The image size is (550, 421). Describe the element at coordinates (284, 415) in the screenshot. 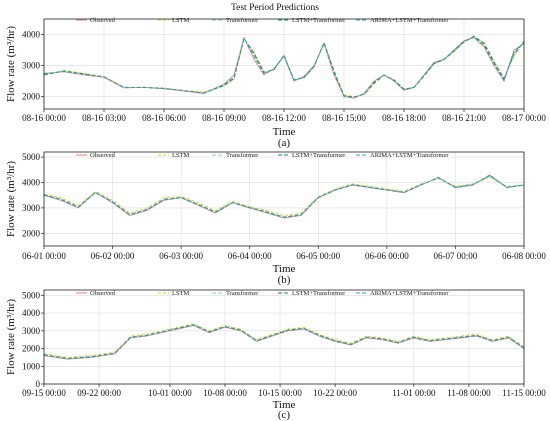

I see `subplot-caption: (c)` at that location.